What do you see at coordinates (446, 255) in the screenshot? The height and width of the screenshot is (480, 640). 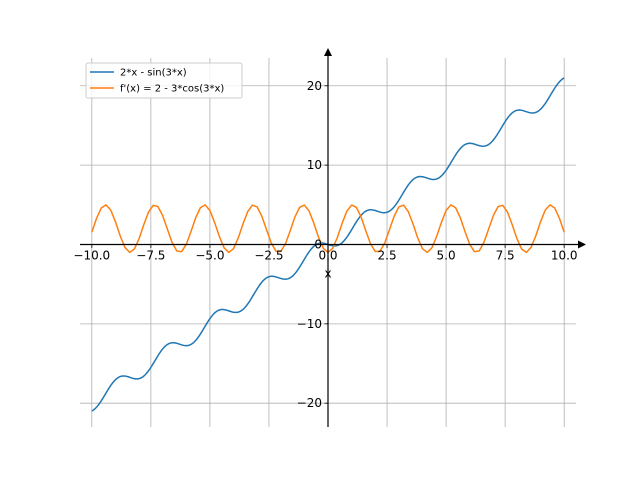 I see `x-tick-label: 5.0` at bounding box center [446, 255].